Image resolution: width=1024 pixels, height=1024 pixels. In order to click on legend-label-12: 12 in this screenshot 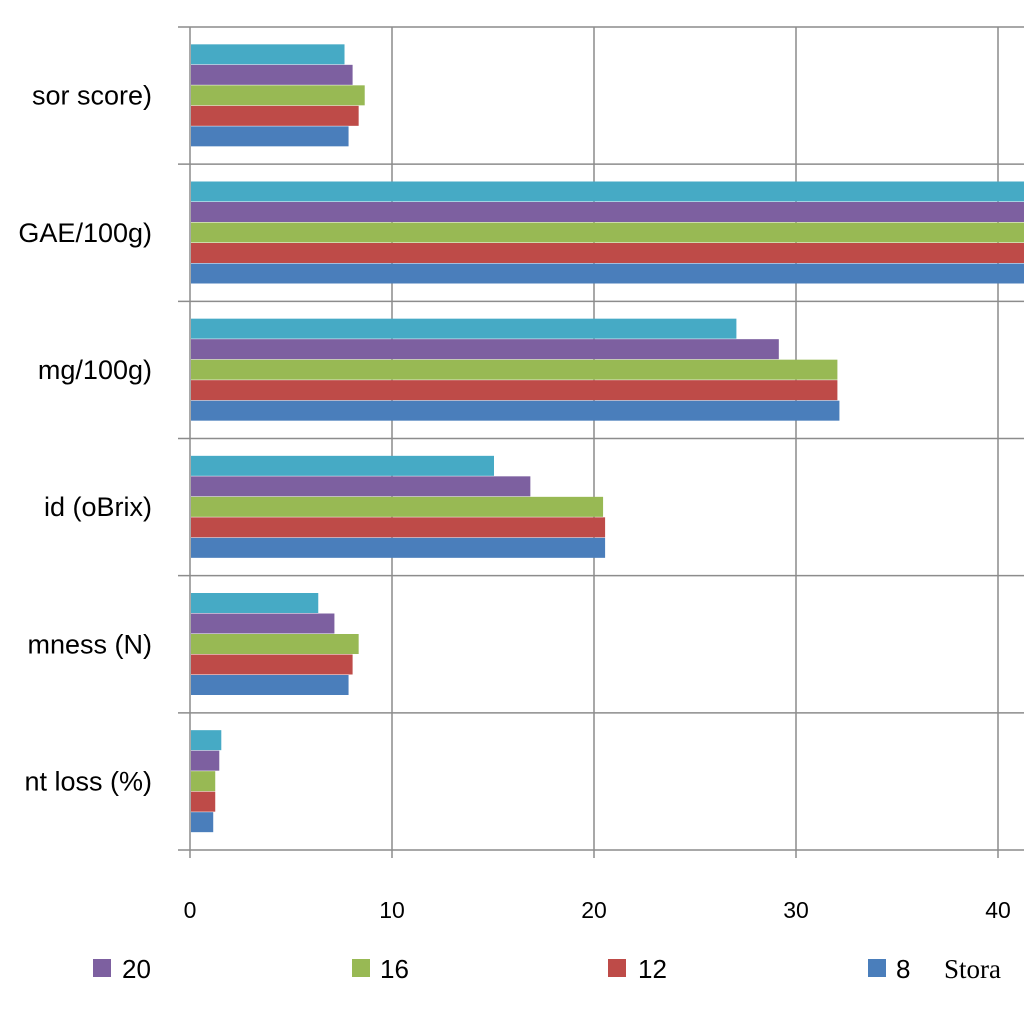, I will do `click(652, 969)`.